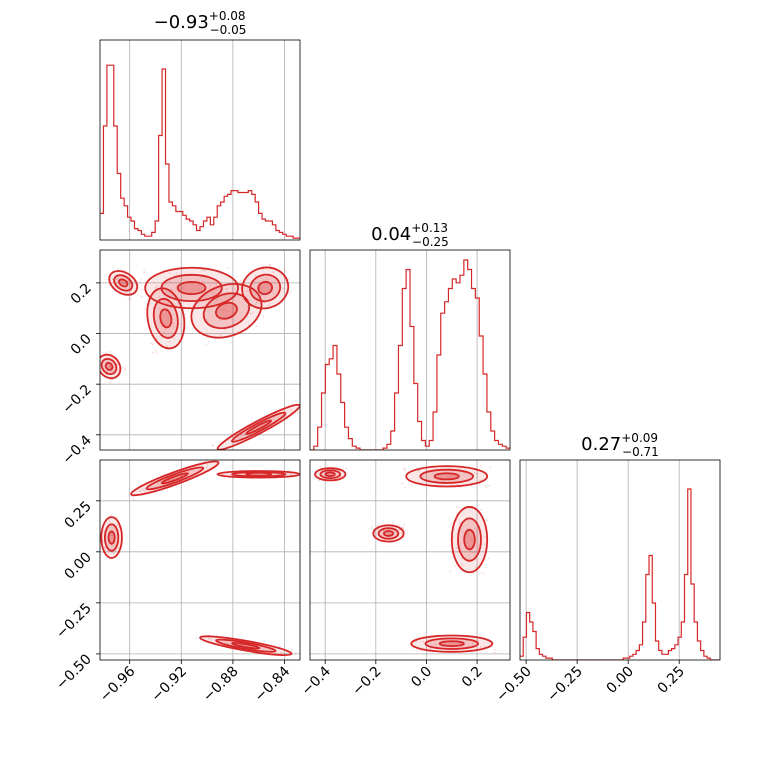  Describe the element at coordinates (181, 22) in the screenshot. I see `title-param-0-median: −0.93` at that location.